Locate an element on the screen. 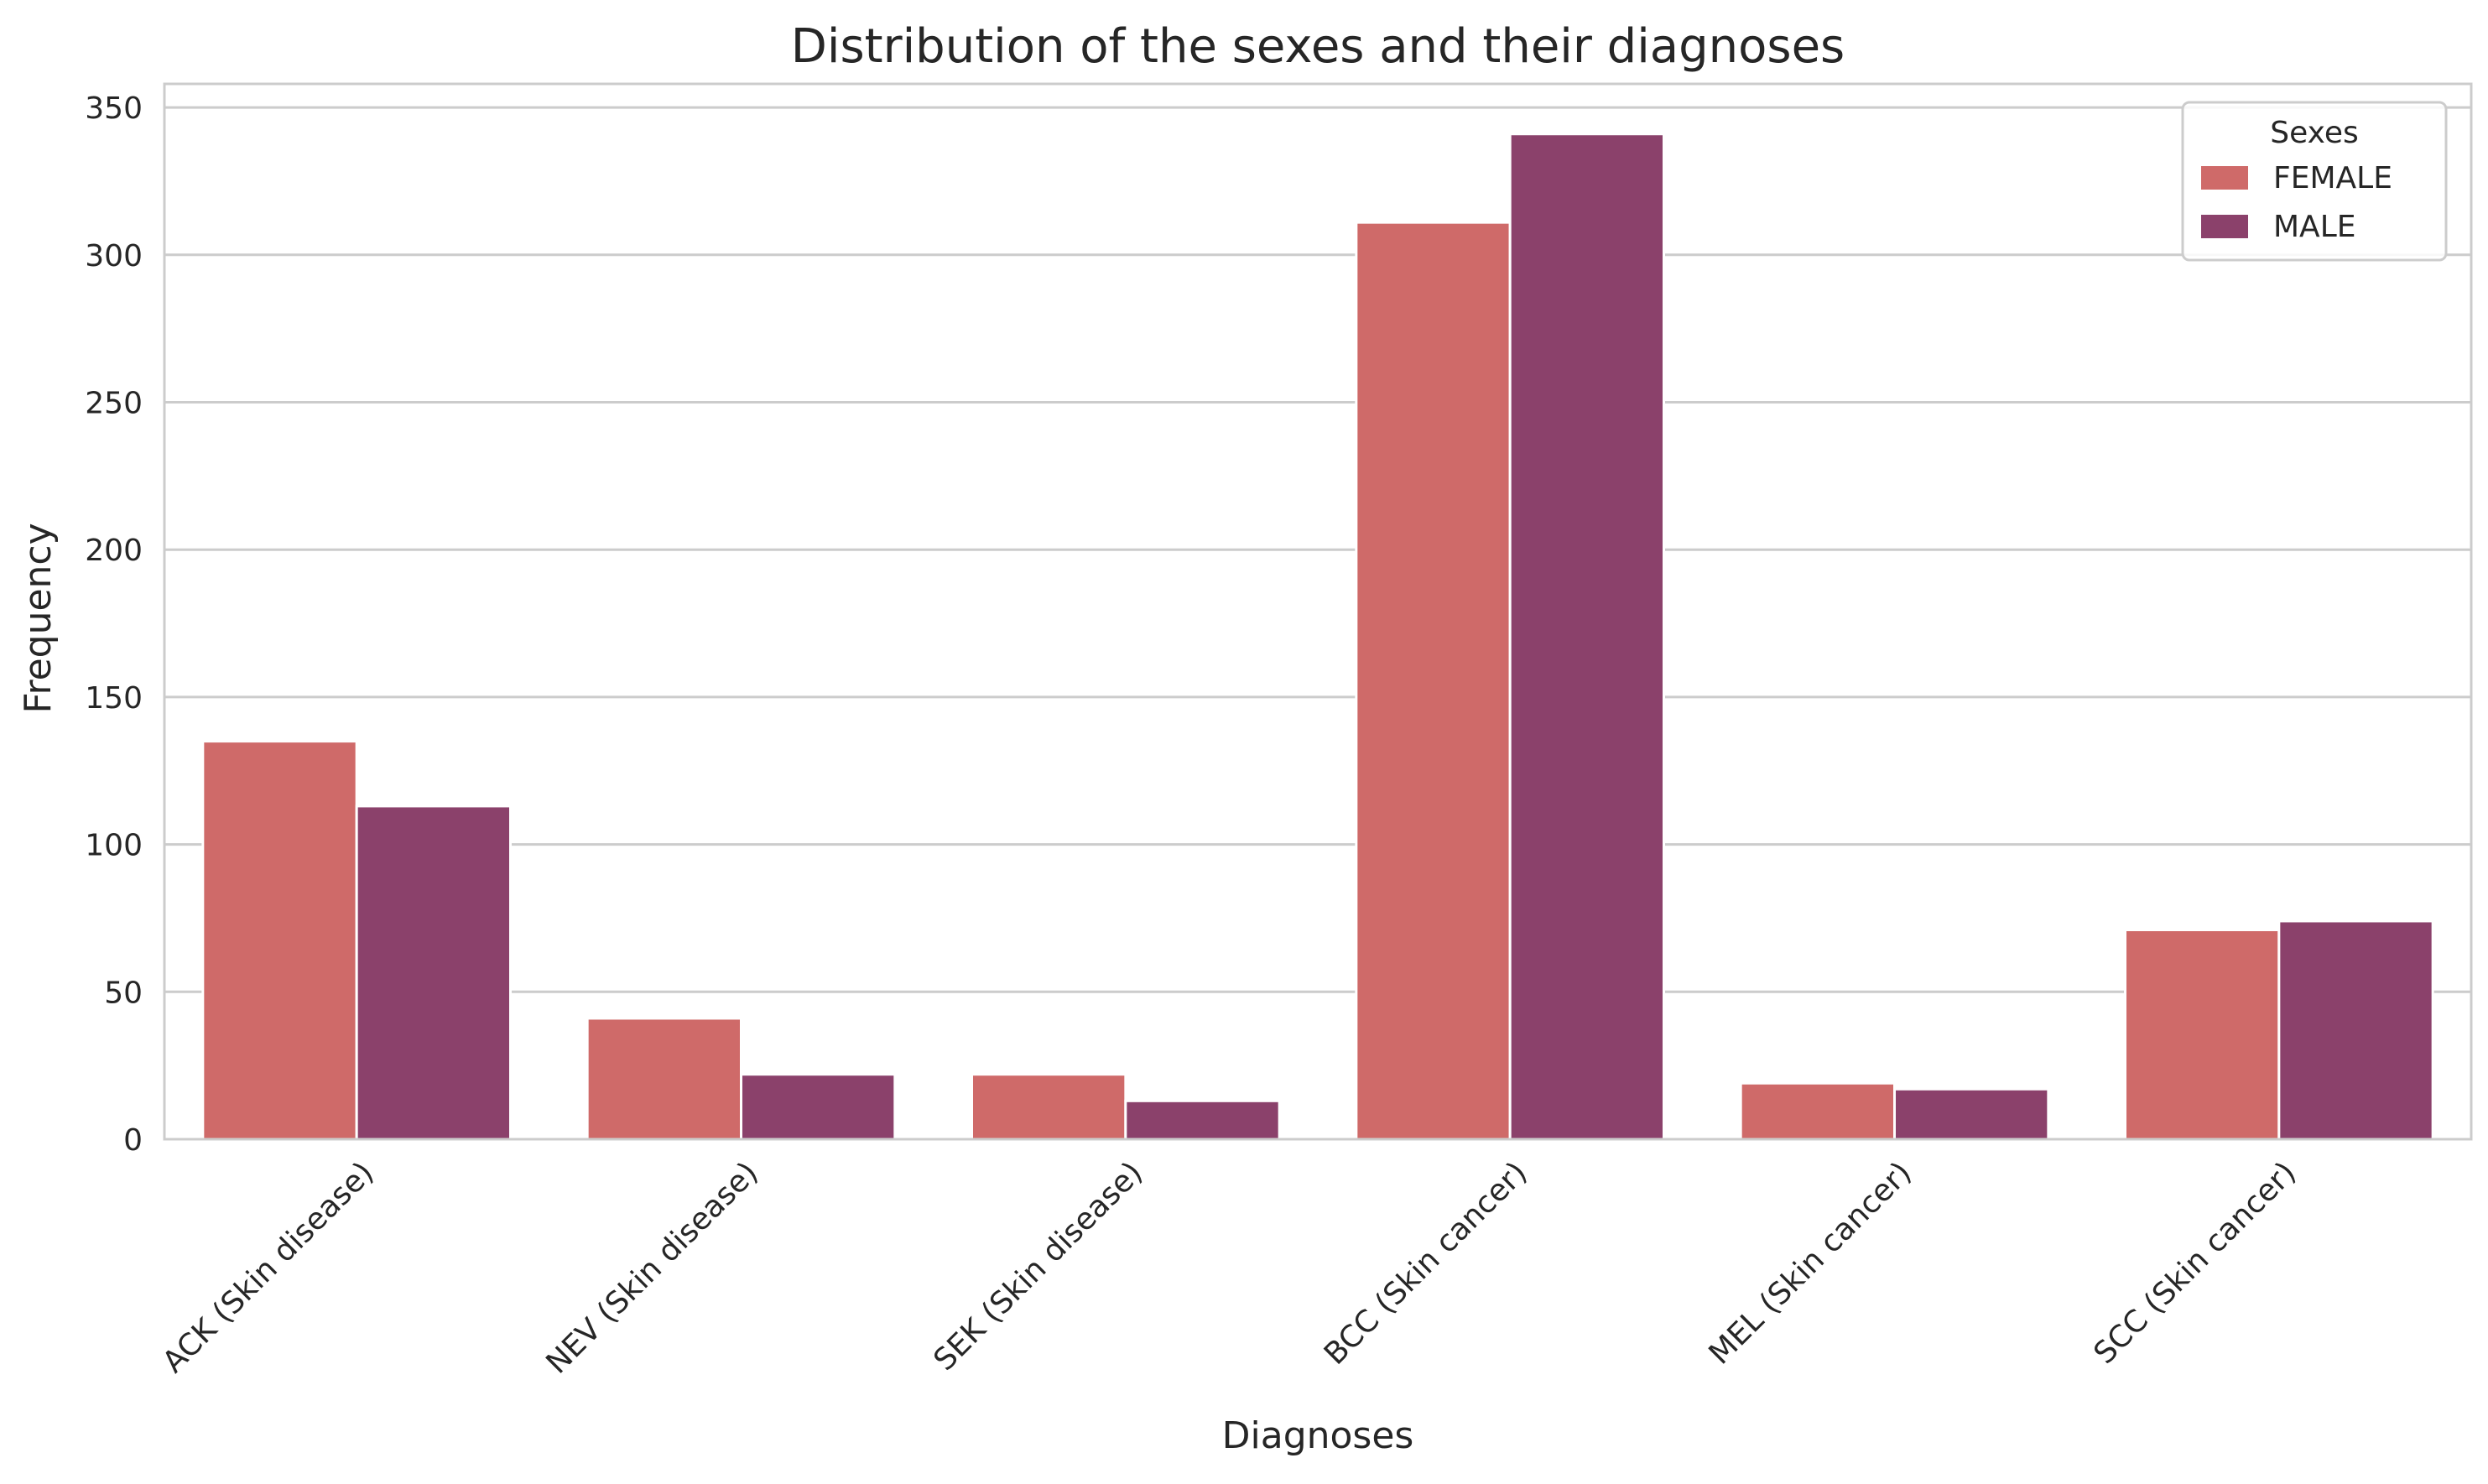 This screenshot has width=2488, height=1484. legend-label-male: MALE is located at coordinates (2314, 227).